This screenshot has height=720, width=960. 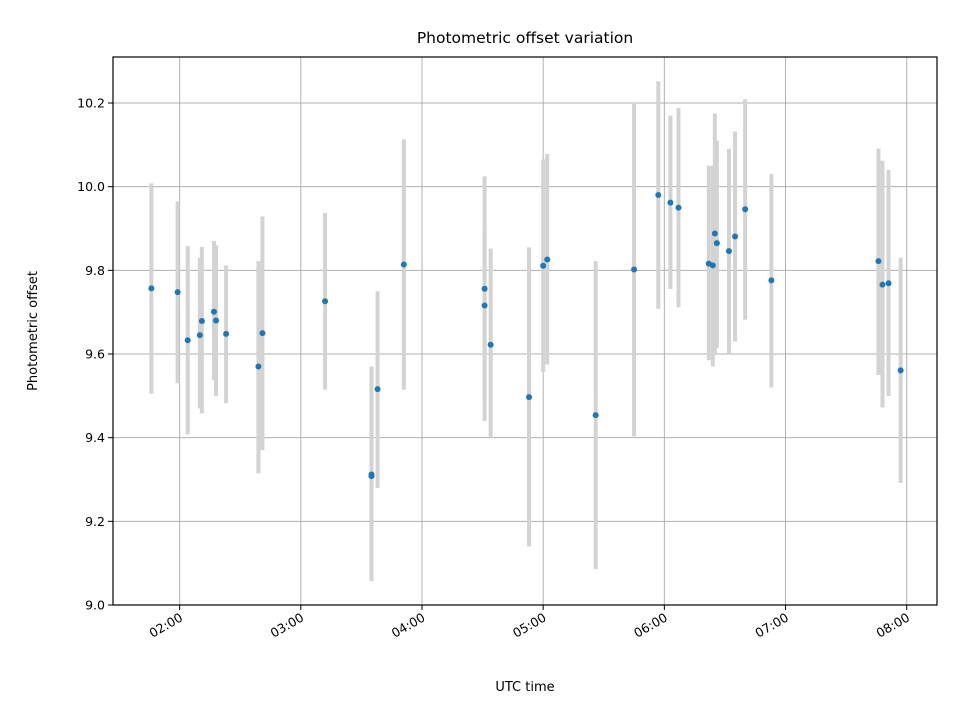 I want to click on x-tick-label: 08:00, so click(x=893, y=625).